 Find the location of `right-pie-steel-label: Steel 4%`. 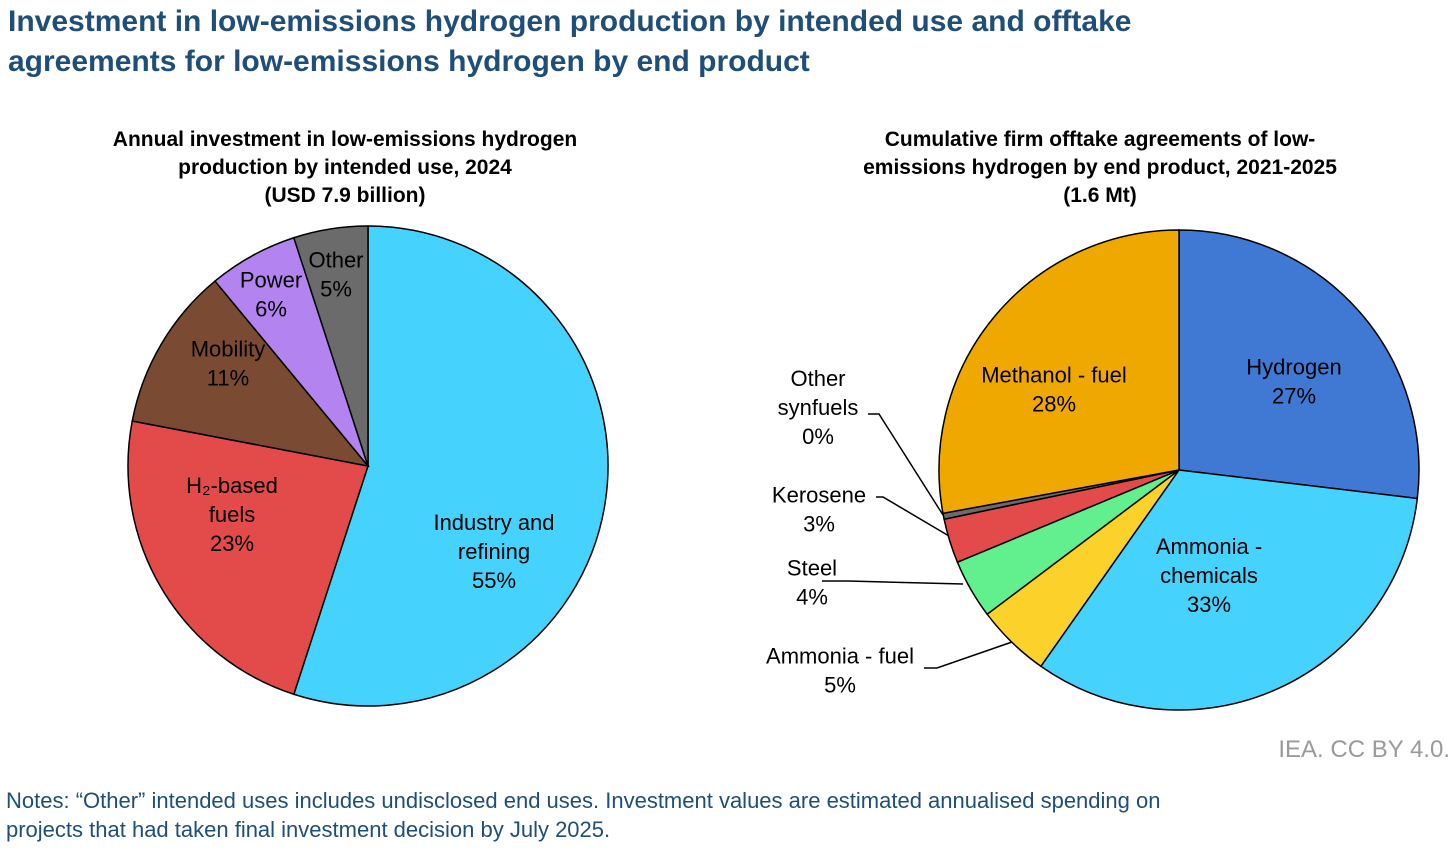

right-pie-steel-label: Steel 4% is located at coordinates (812, 583).